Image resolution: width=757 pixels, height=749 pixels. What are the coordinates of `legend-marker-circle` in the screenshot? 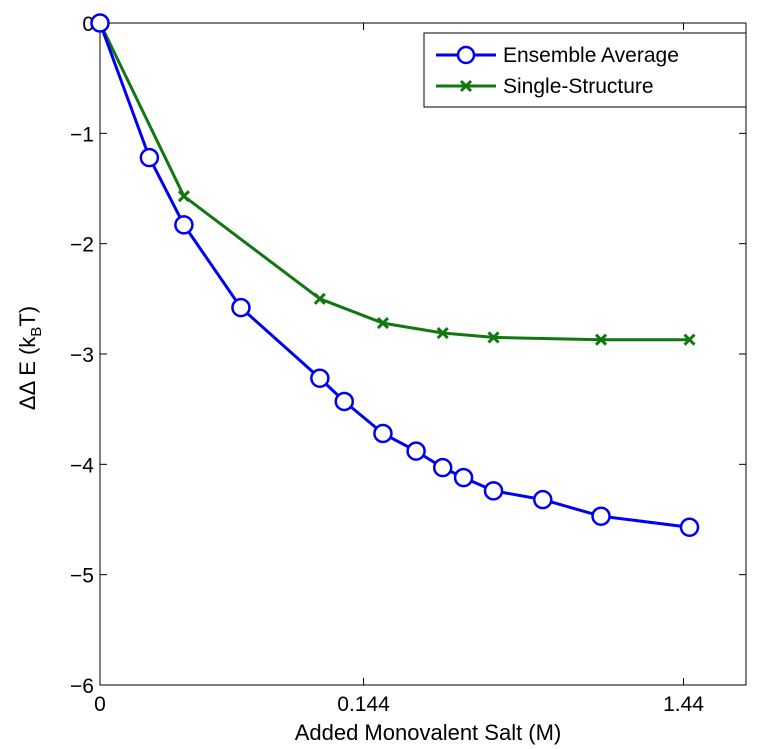 It's located at (466, 55).